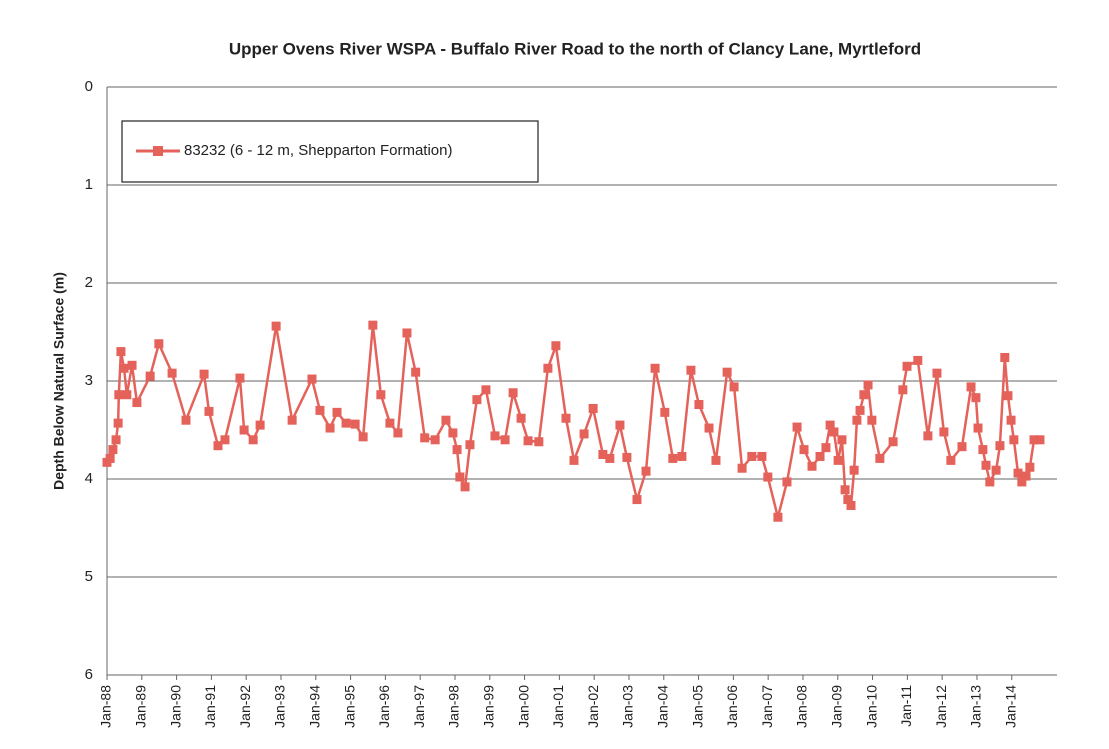 This screenshot has width=1109, height=749. I want to click on legend-box, so click(330, 151).